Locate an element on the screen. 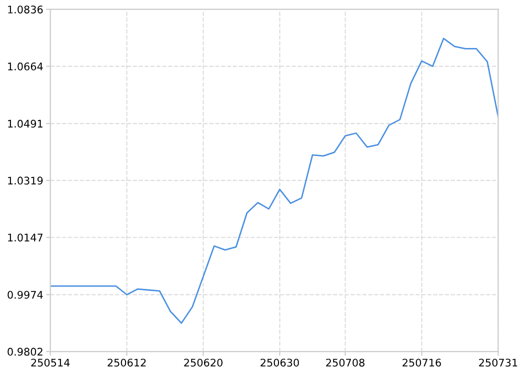 This screenshot has width=530, height=374. y-tick-label: 1.0319 is located at coordinates (25, 180).